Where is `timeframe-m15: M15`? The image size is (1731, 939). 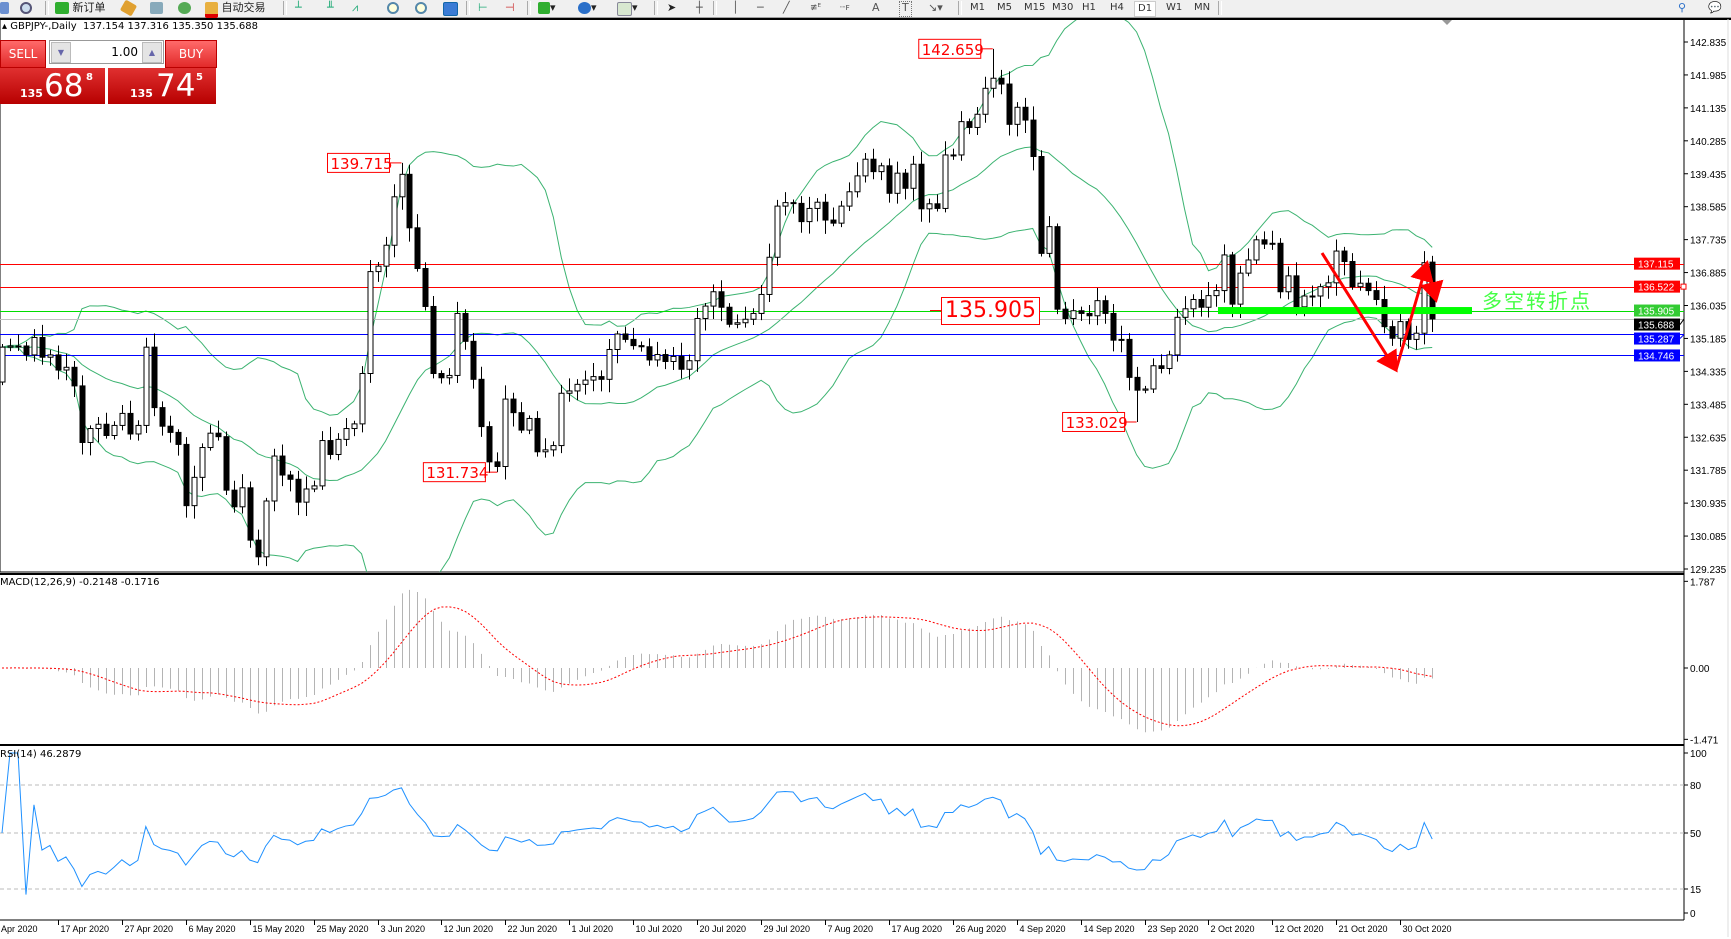
timeframe-m15: M15 is located at coordinates (1035, 7).